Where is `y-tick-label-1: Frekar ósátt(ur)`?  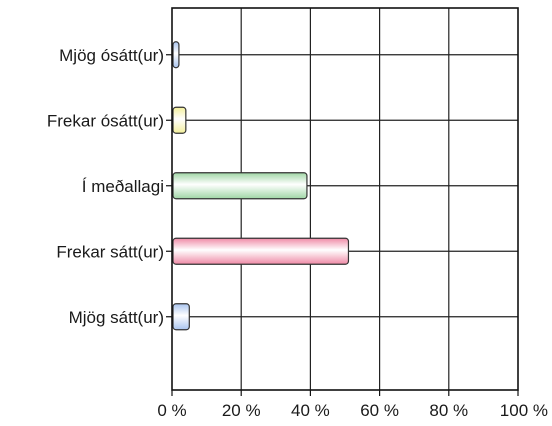
y-tick-label-1: Frekar ósátt(ur) is located at coordinates (105, 120).